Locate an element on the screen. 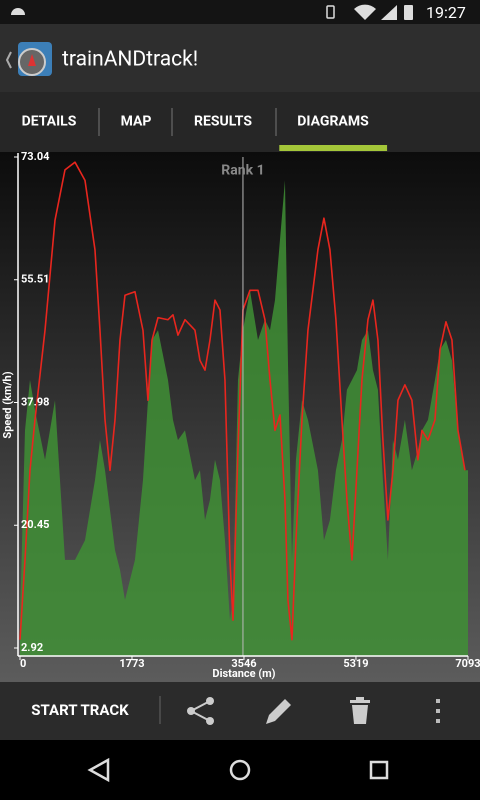  y-axis-label: Speed (km/h) is located at coordinates (7, 404).